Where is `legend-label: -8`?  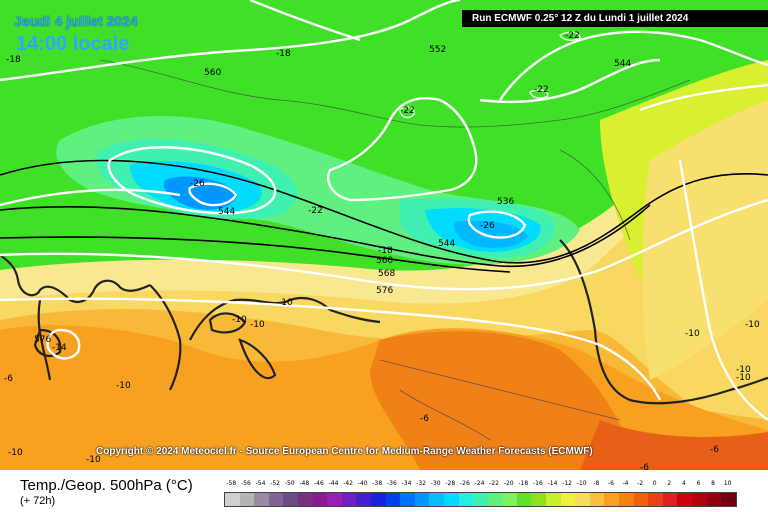 legend-label: -8 is located at coordinates (596, 483).